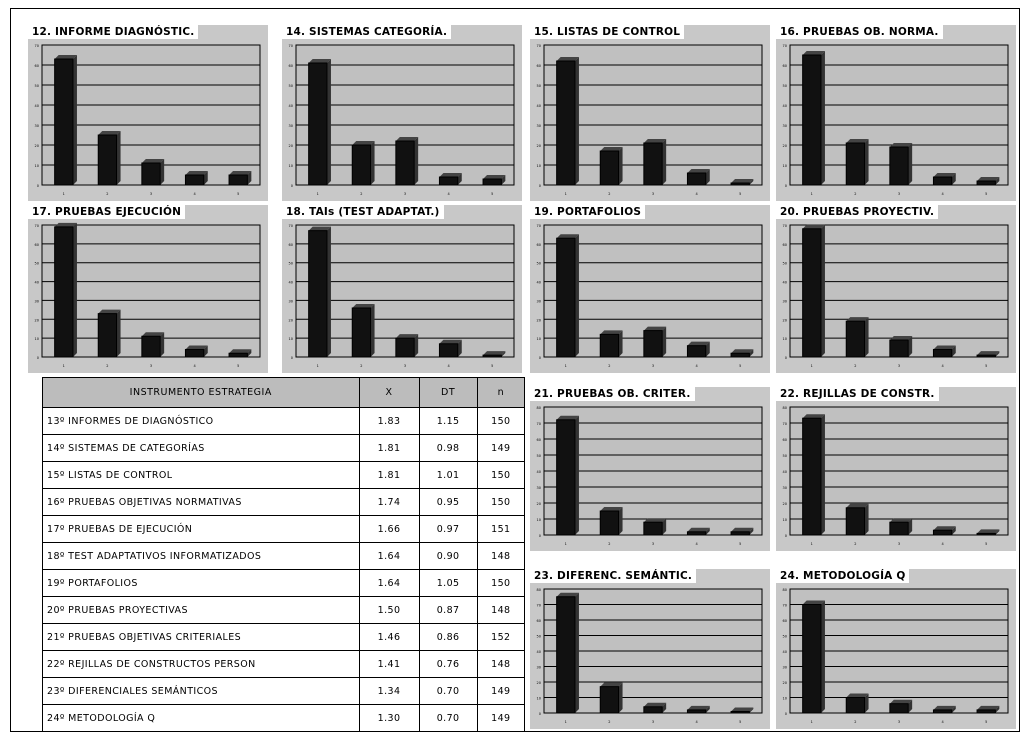  I want to click on value-cell: 0.70, so click(448, 691).